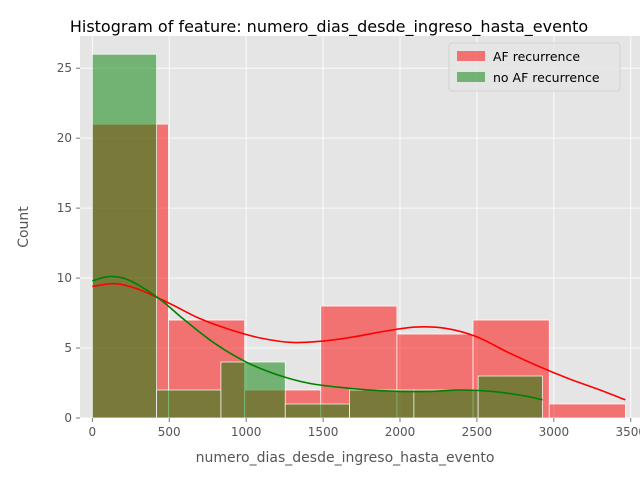 The width and height of the screenshot is (640, 480). What do you see at coordinates (64, 208) in the screenshot?
I see `y-tick-label: 15` at bounding box center [64, 208].